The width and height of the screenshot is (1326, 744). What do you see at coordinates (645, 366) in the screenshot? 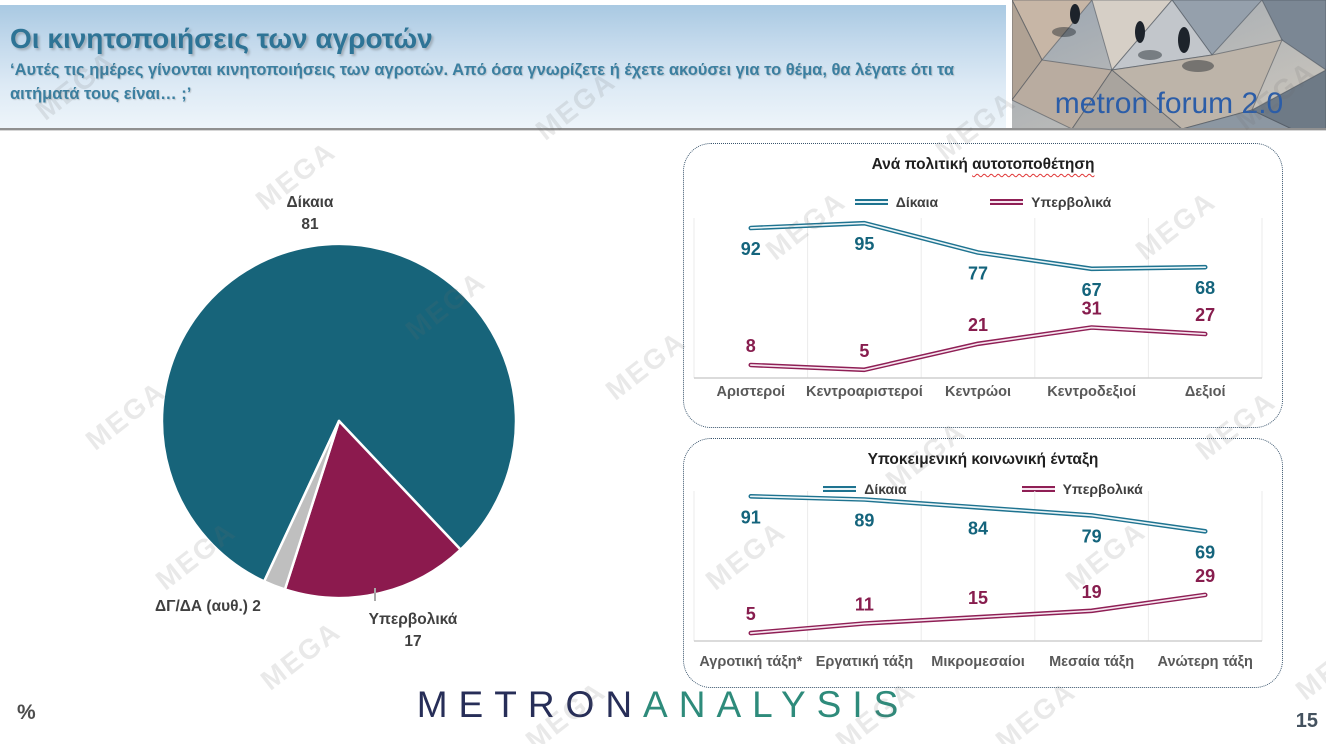
I see `watermark-text: MEGA` at bounding box center [645, 366].